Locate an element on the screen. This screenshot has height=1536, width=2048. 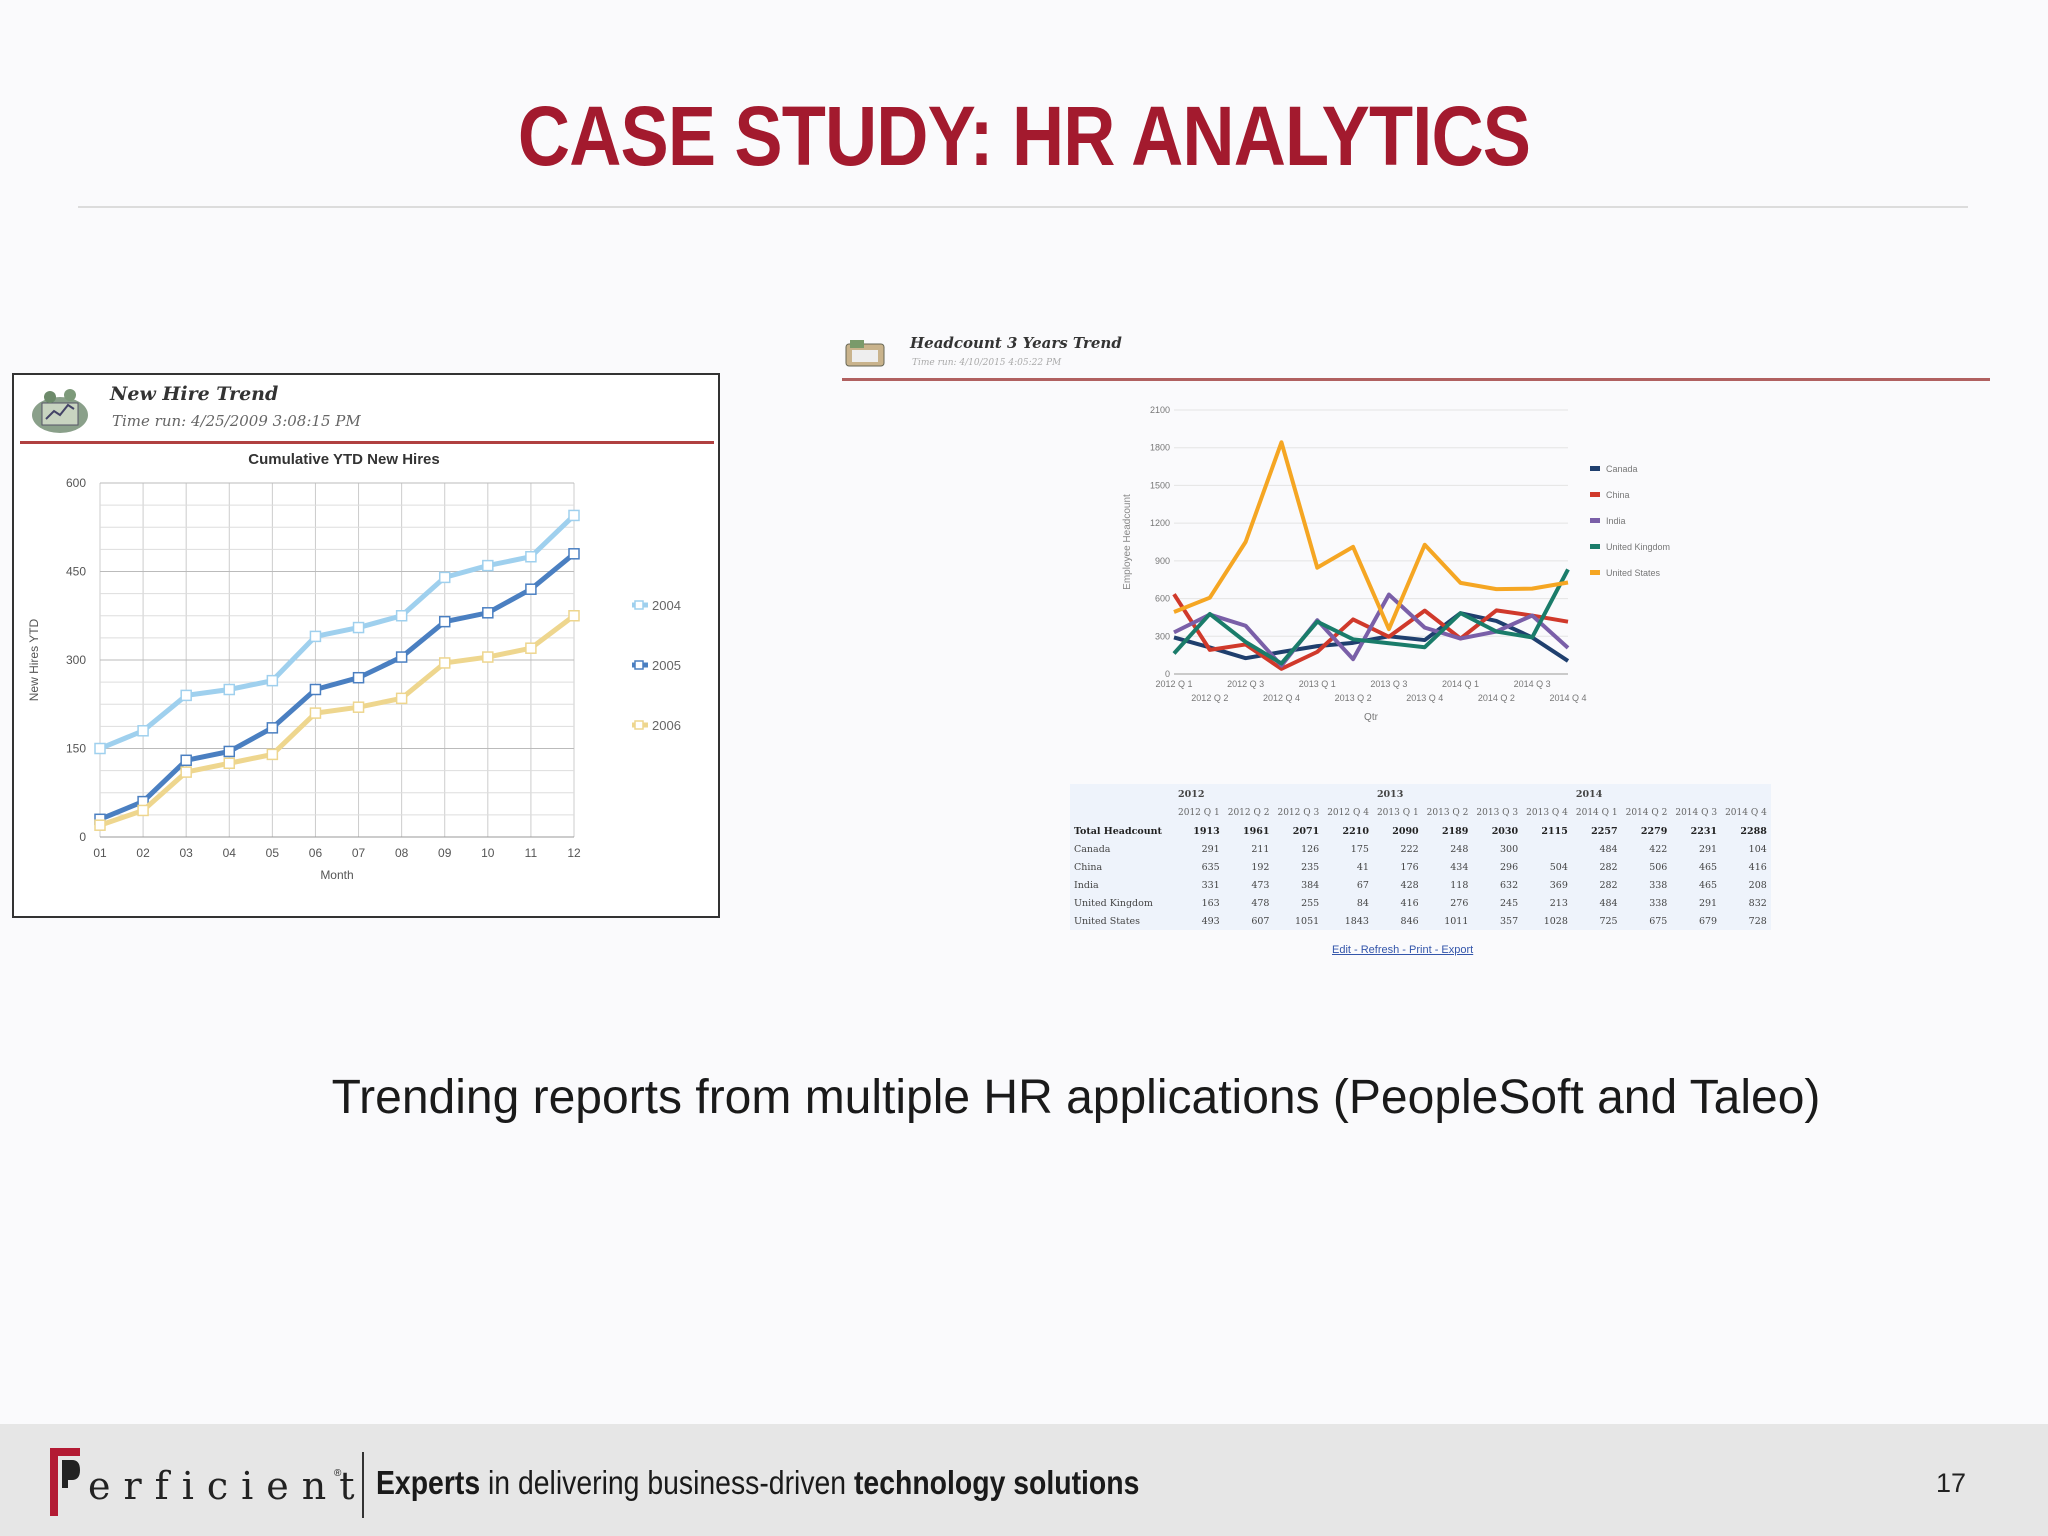
table-cell: 416 is located at coordinates (1409, 903).